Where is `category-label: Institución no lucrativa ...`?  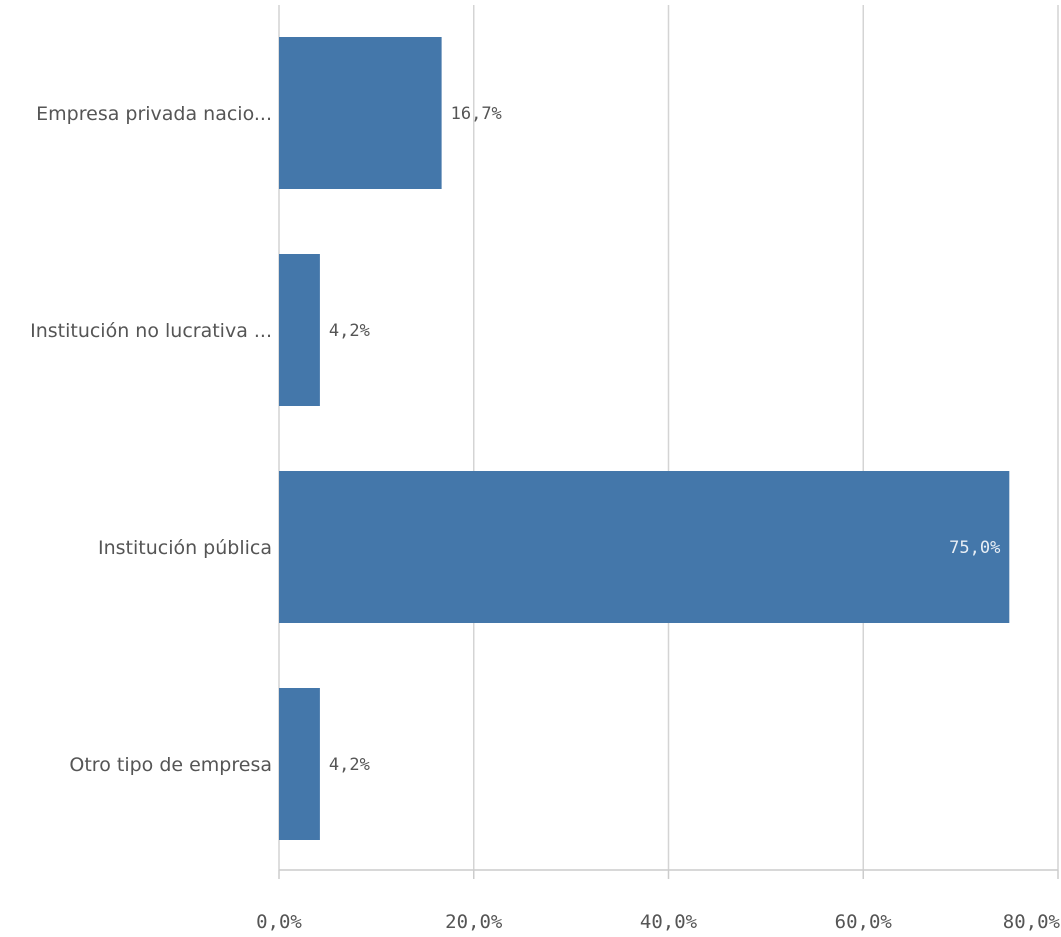 category-label: Institución no lucrativa ... is located at coordinates (151, 331).